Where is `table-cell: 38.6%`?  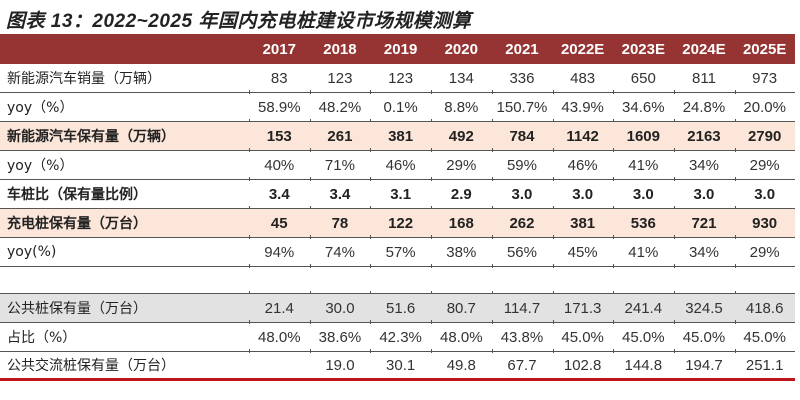 table-cell: 38.6% is located at coordinates (340, 337).